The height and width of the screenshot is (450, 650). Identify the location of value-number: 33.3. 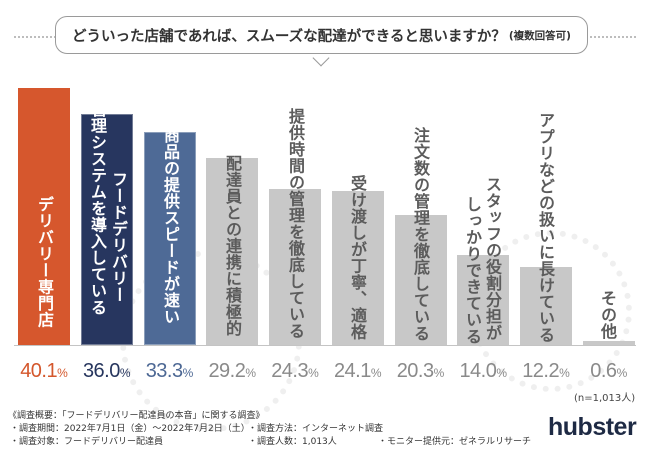
(164, 371).